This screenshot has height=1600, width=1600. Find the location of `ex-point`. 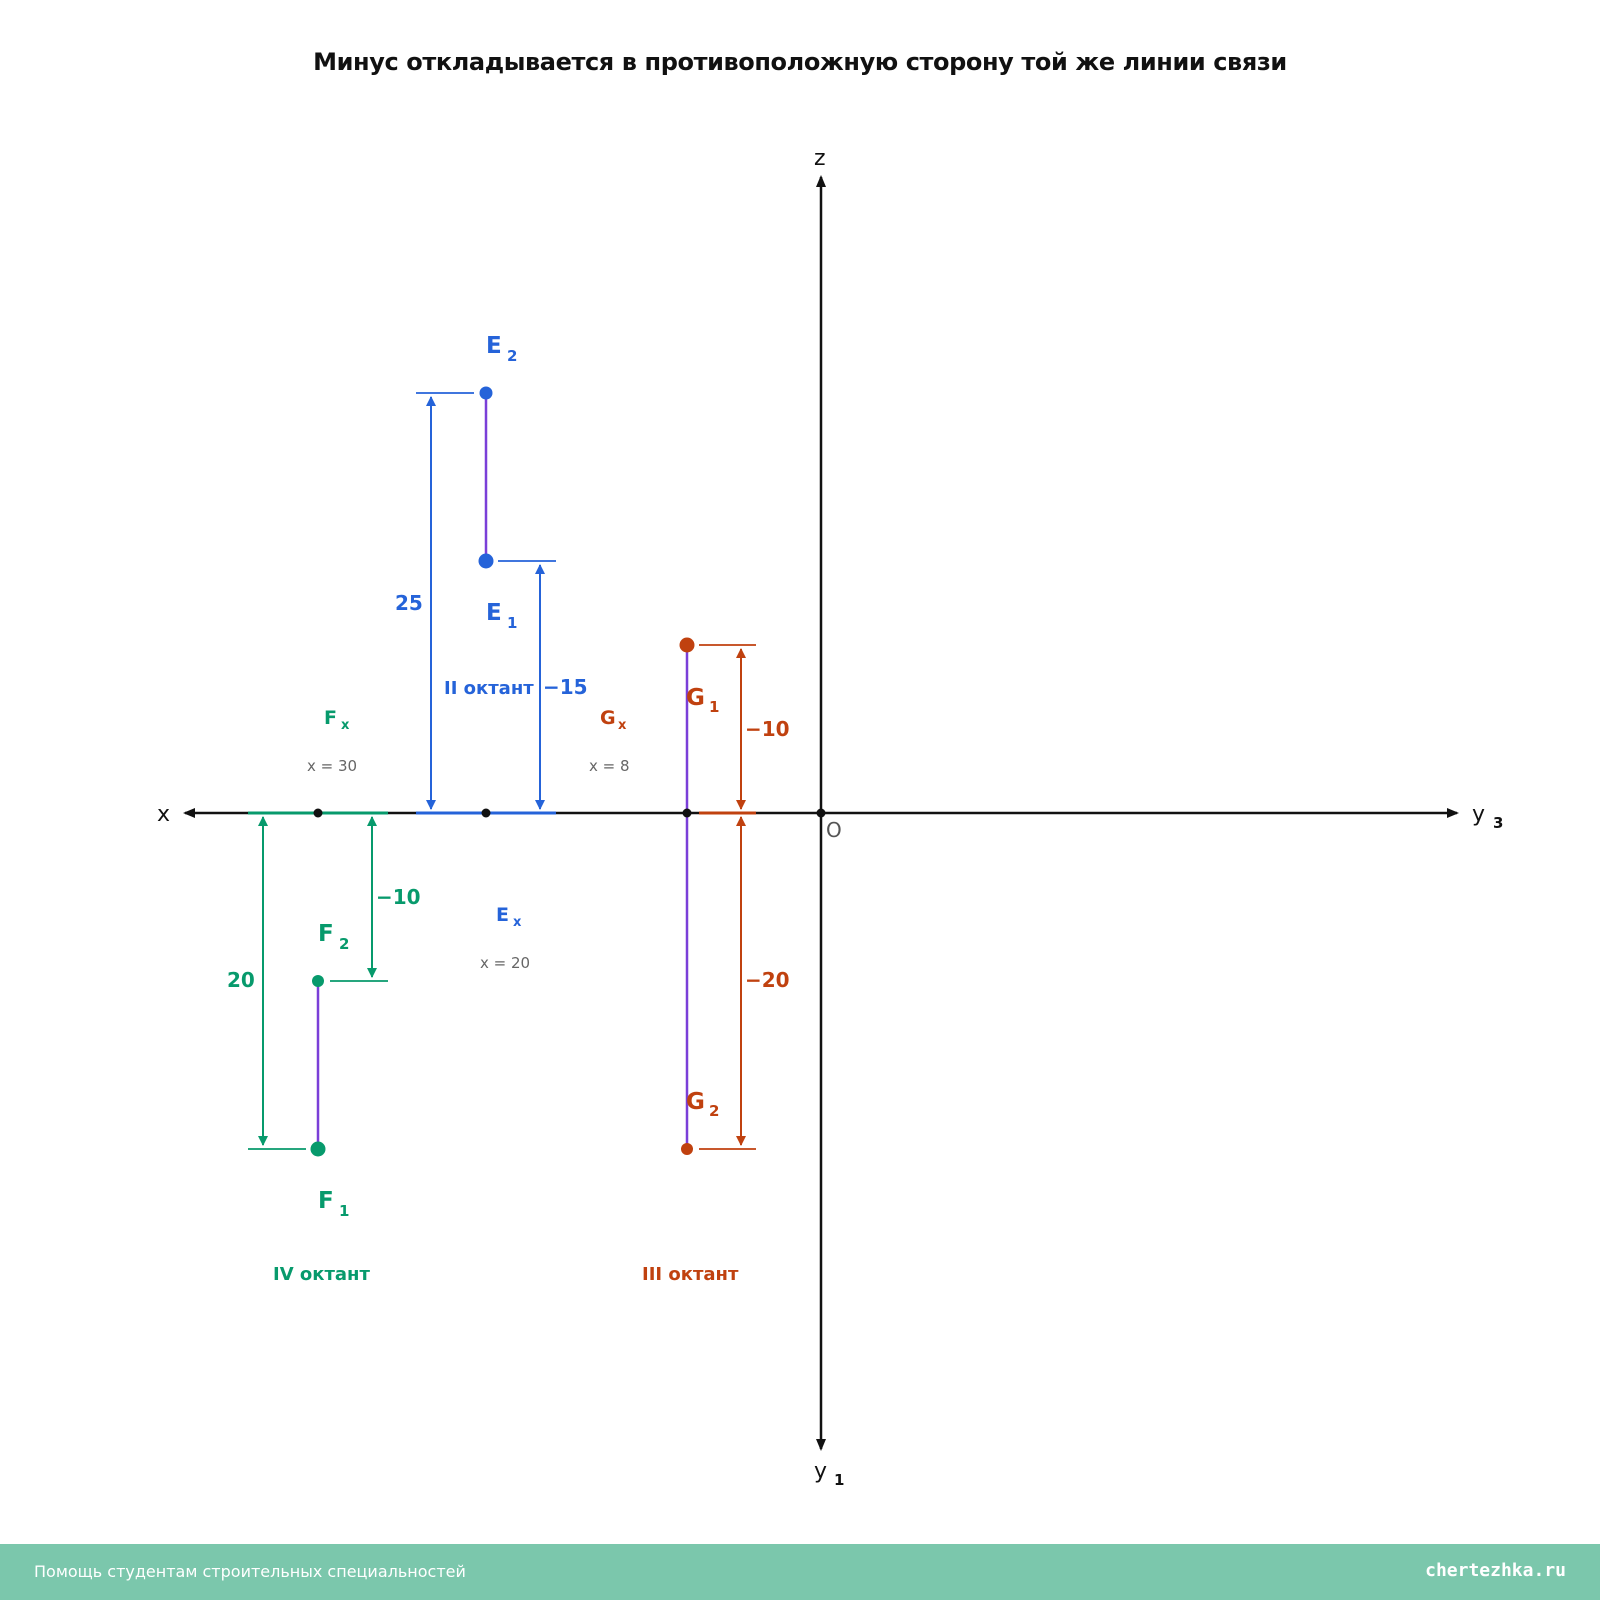

ex-point is located at coordinates (486, 813).